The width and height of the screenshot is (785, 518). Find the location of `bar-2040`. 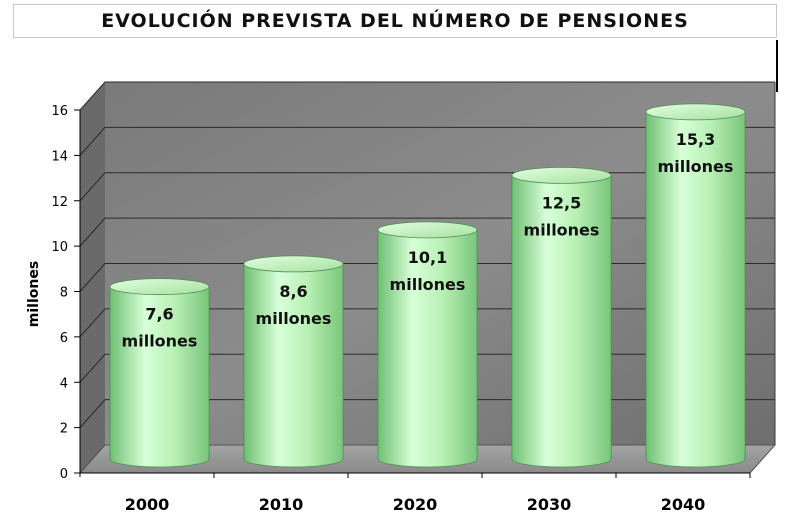

bar-2040 is located at coordinates (695, 285).